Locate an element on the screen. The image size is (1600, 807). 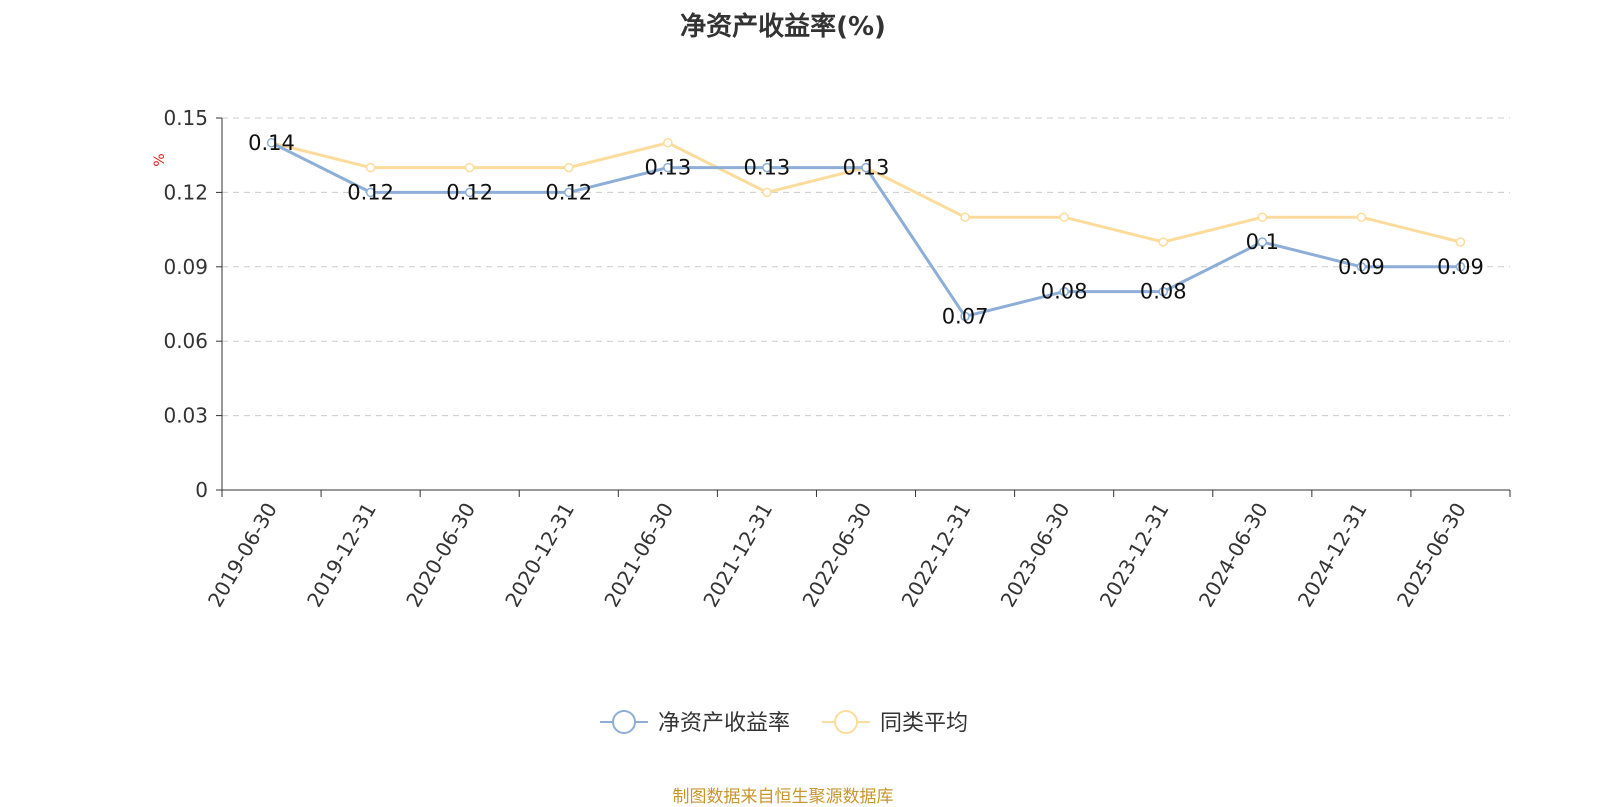
y-tick-label: 0 is located at coordinates (201, 490).